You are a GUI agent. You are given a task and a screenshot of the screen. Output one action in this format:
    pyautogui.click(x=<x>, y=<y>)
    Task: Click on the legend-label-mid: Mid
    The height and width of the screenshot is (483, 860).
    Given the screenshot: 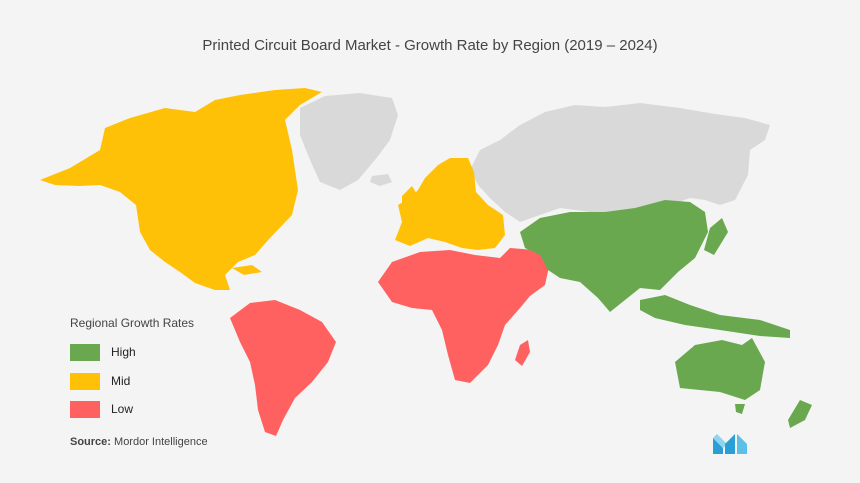 What is the action you would take?
    pyautogui.click(x=121, y=381)
    